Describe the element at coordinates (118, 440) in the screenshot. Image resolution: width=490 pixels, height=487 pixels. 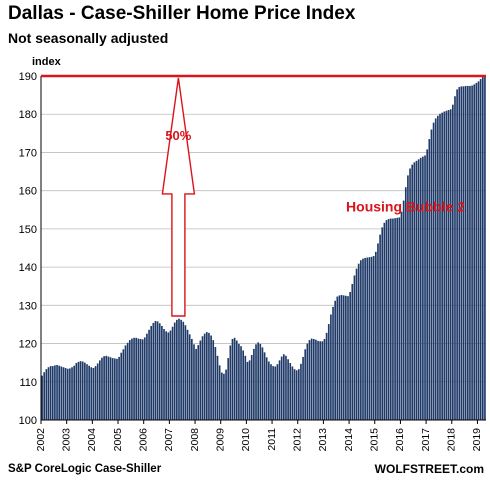
I see `x-tick-label: 2005` at that location.